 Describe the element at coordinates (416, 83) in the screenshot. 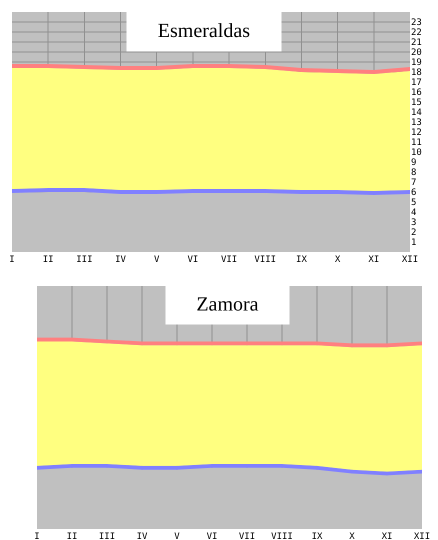

I see `y-tick-label: 17` at that location.